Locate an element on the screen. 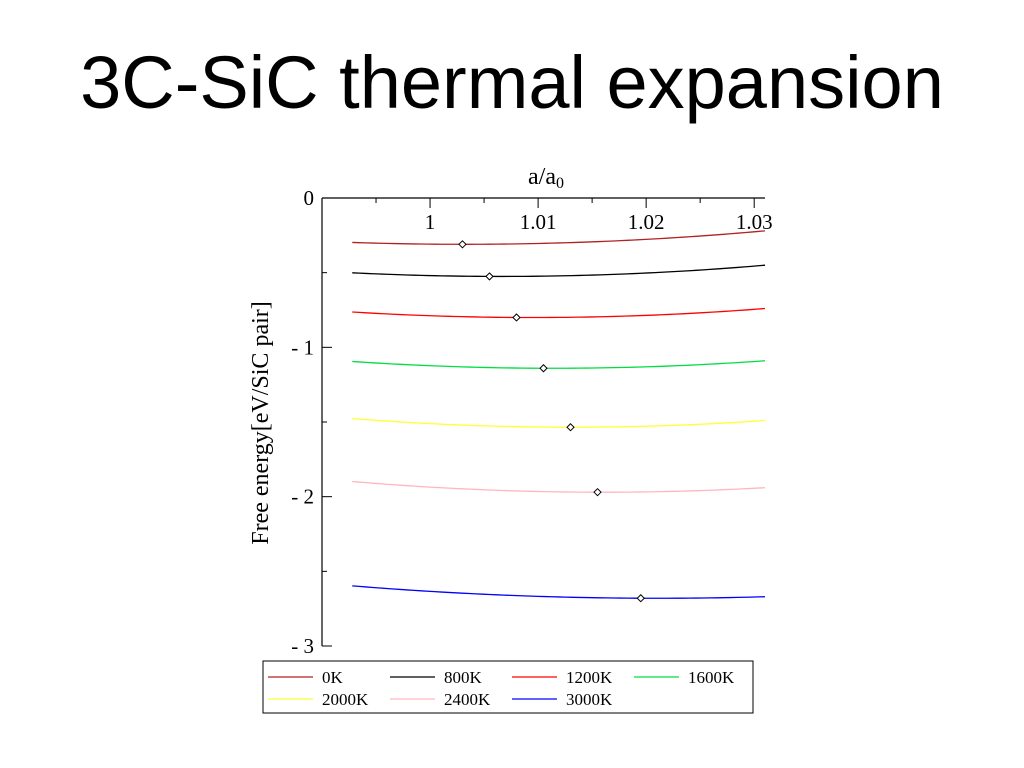 The image size is (1024, 768). minimum-marker-1200K is located at coordinates (516, 317).